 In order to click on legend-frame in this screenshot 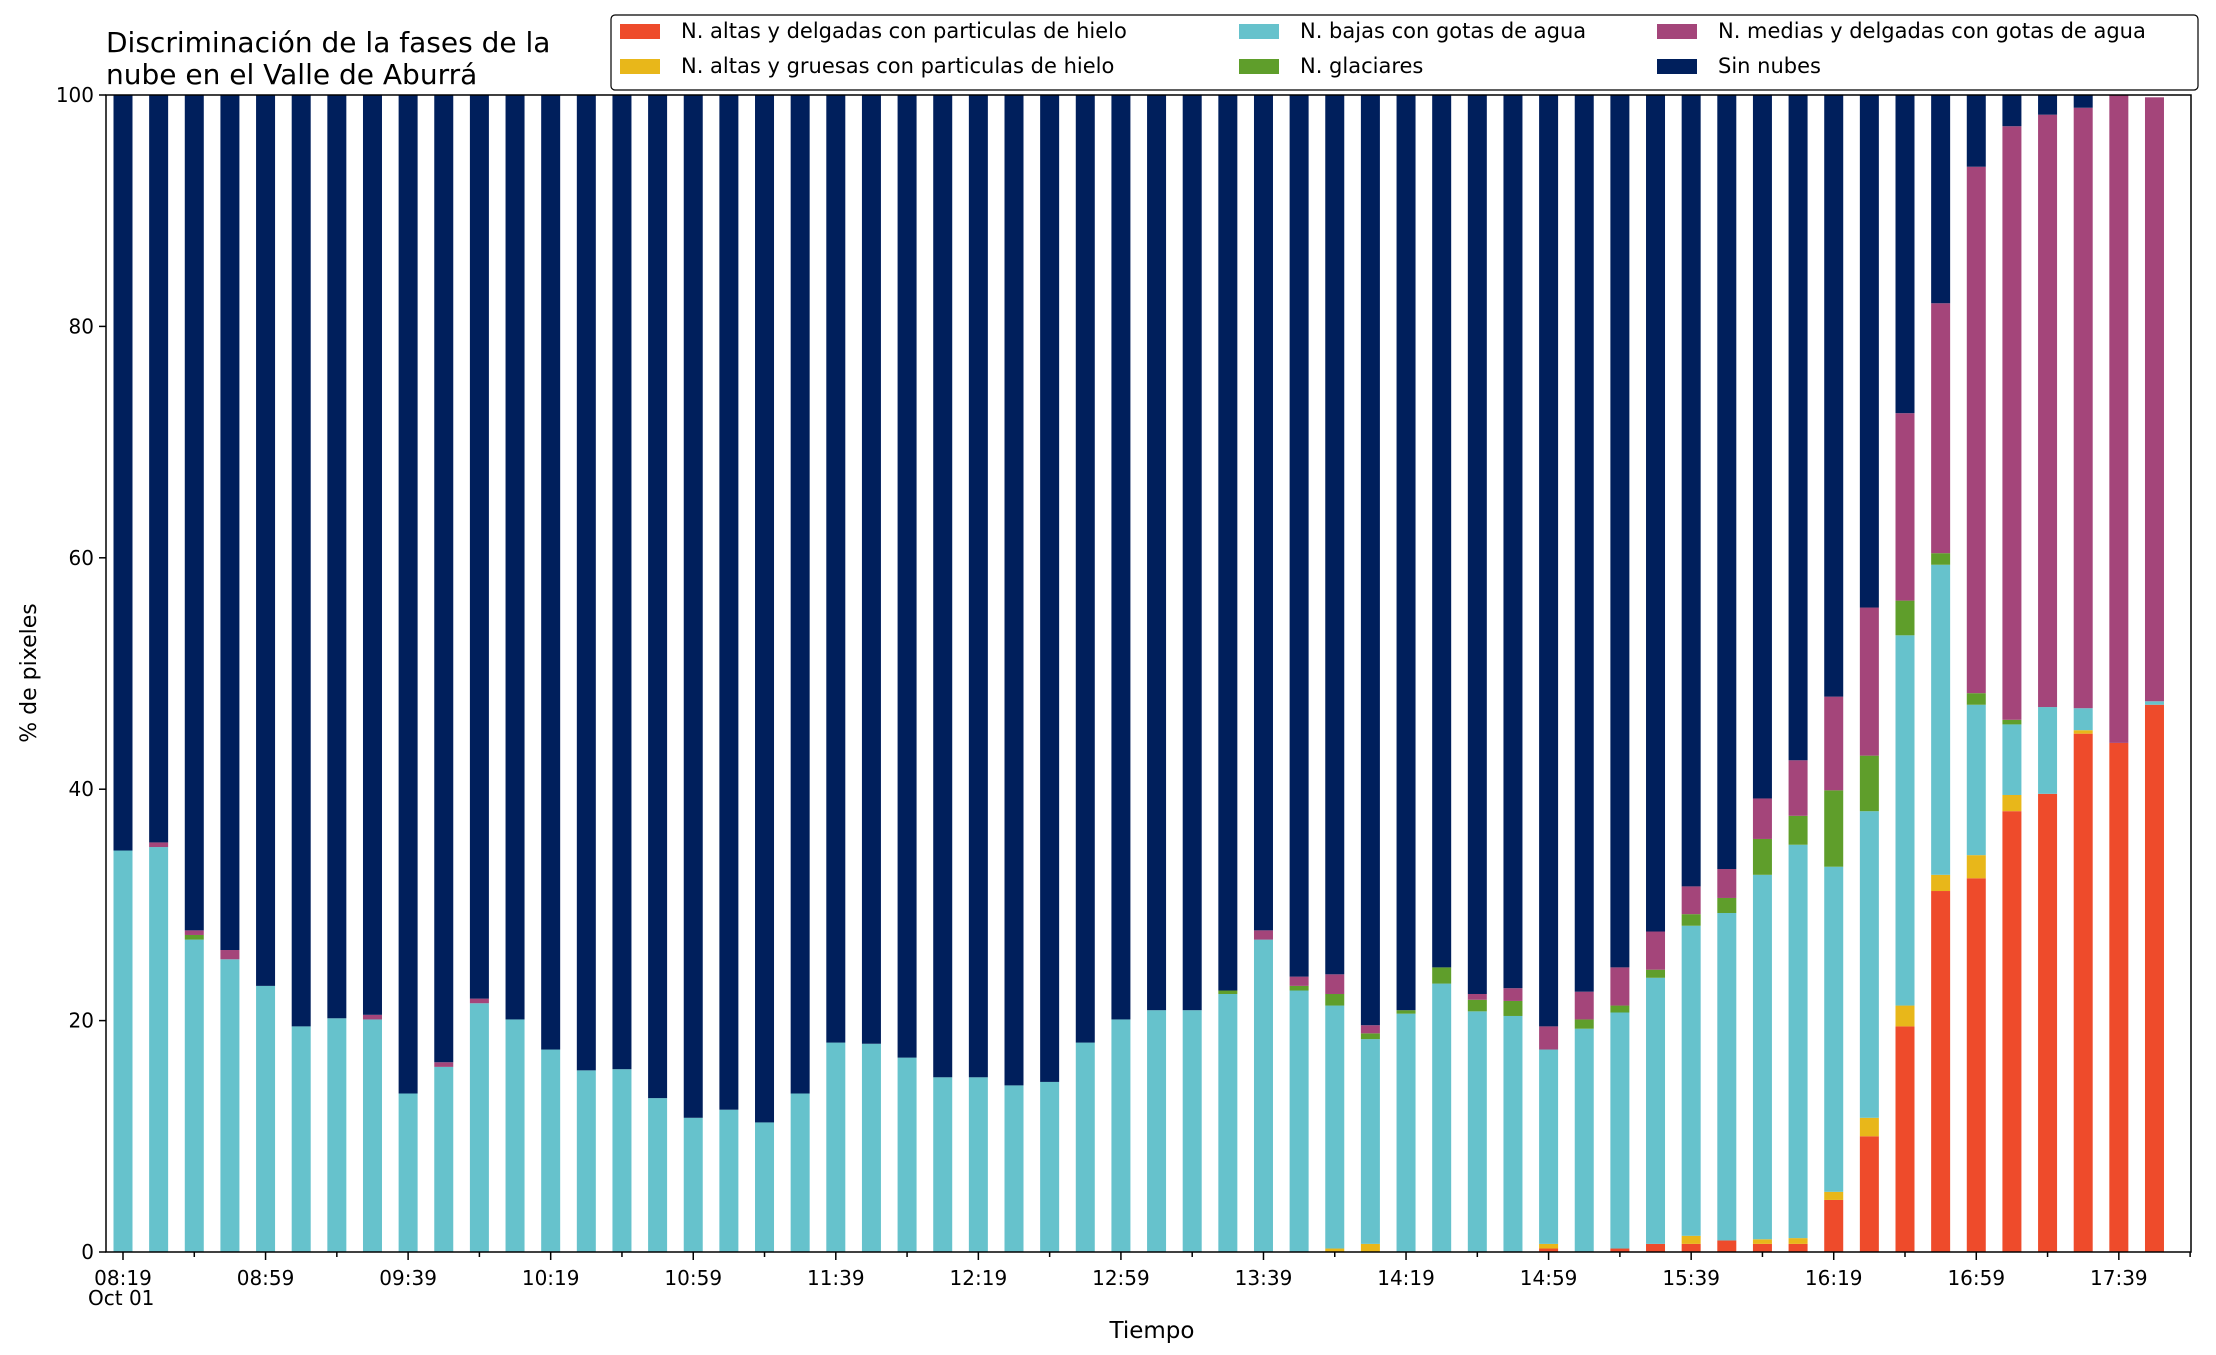, I will do `click(1404, 52)`.